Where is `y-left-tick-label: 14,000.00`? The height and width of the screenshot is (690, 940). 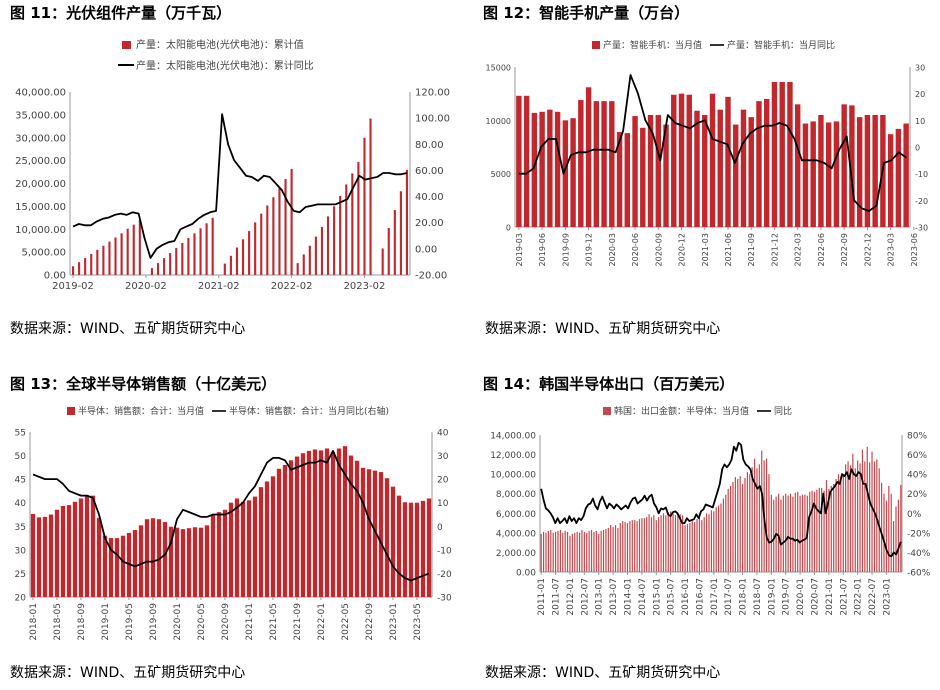
y-left-tick-label: 14,000.00 is located at coordinates (513, 437).